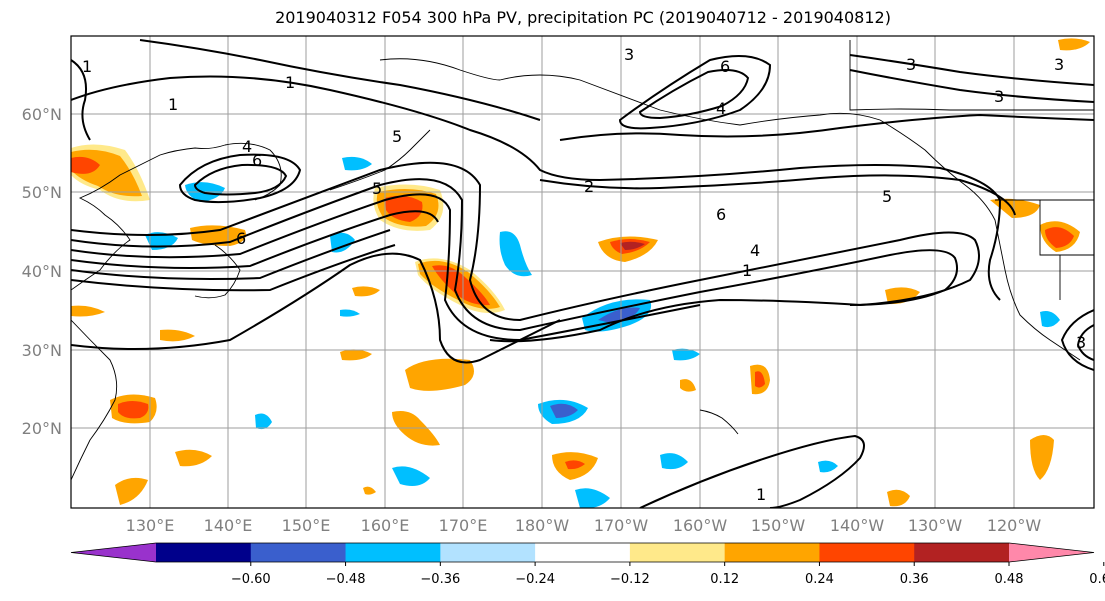 This screenshot has height=601, width=1105. Describe the element at coordinates (778, 525) in the screenshot. I see `lon-label-150w: 150°W` at that location.